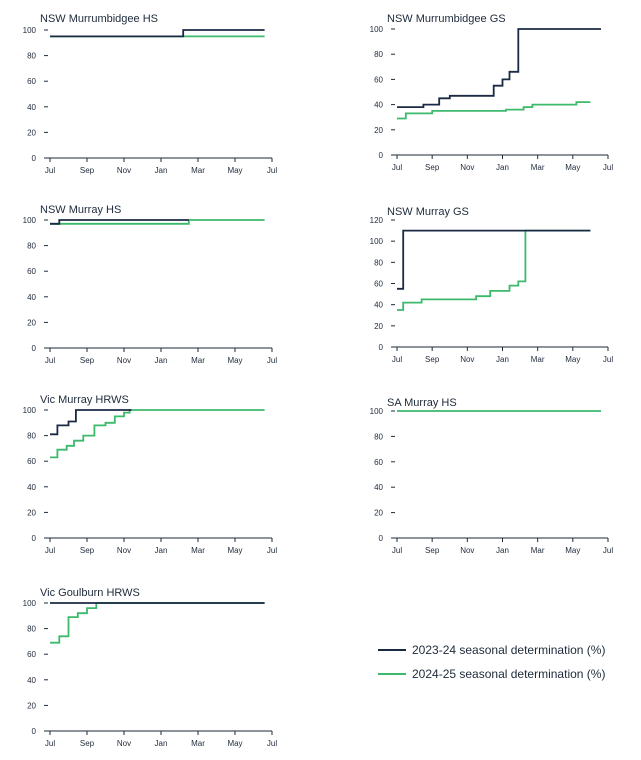 This screenshot has height=760, width=641. Describe the element at coordinates (491, 674) in the screenshot. I see `legend-item-2024-25: 2024-25 seasonal determination (%)` at that location.